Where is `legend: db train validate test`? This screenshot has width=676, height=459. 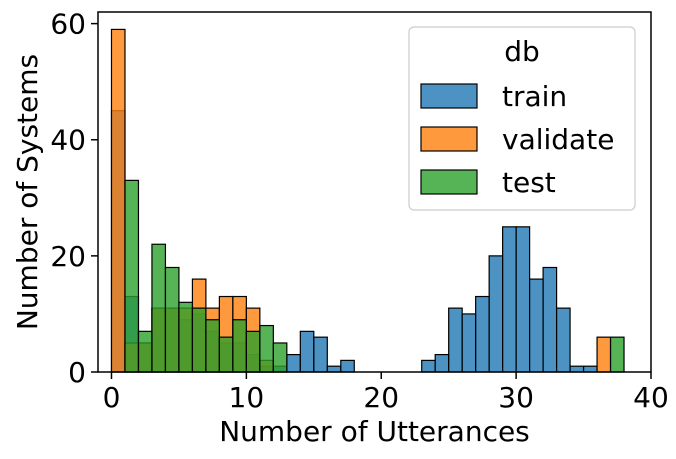 legend: db train validate test is located at coordinates (522, 118).